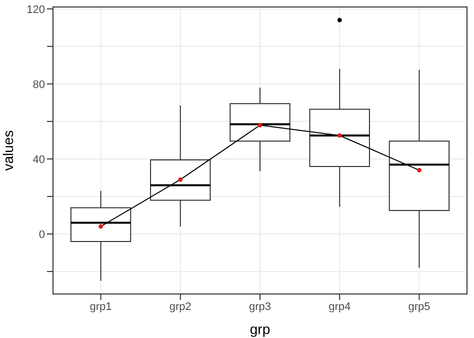 The height and width of the screenshot is (338, 474). What do you see at coordinates (260, 306) in the screenshot?
I see `x-tick-label: grp3` at bounding box center [260, 306].